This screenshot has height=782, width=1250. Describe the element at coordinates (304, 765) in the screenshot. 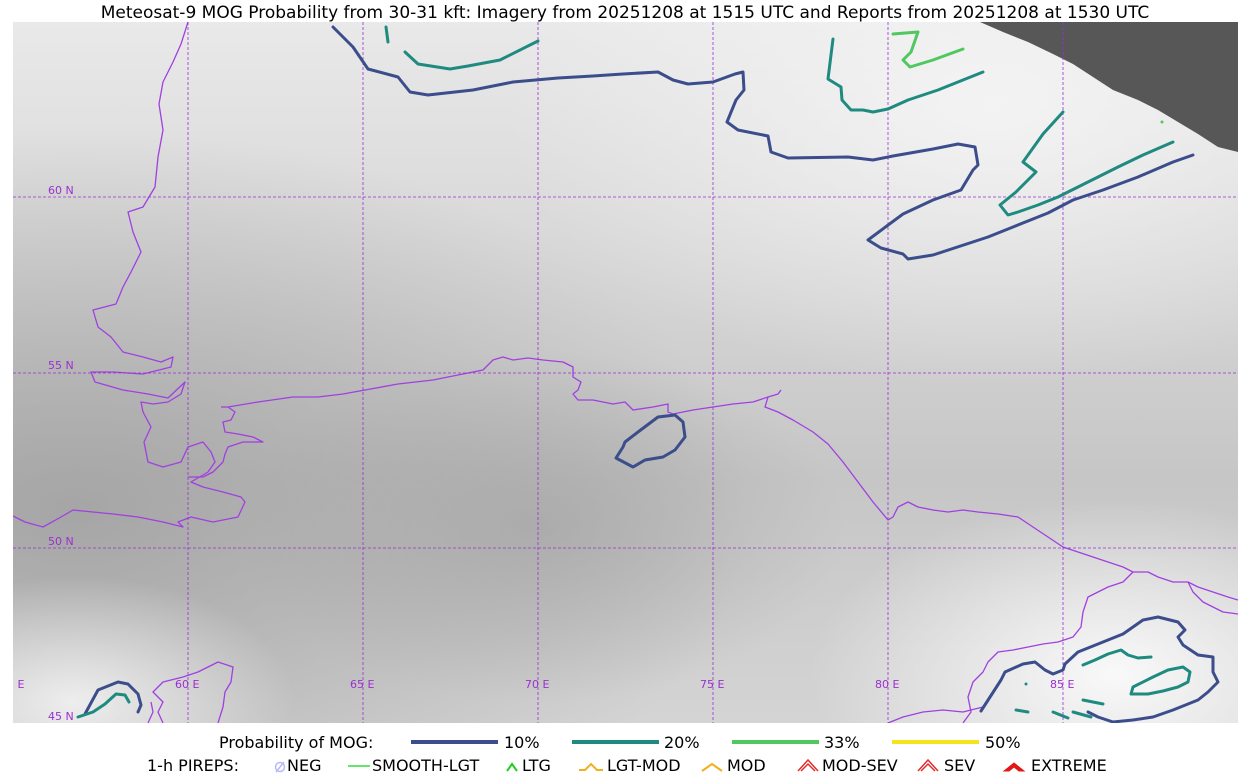

I see `pirep-label-neg: NEG` at that location.